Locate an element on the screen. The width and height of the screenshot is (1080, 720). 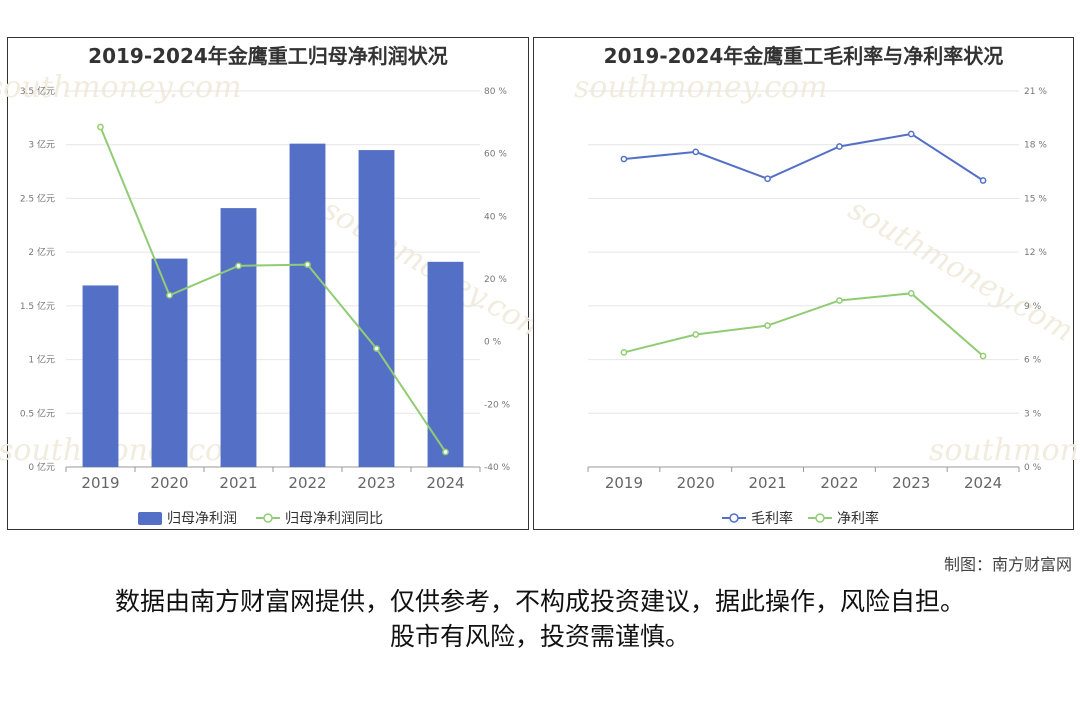
legend-label-net-margin: 净利率 is located at coordinates (858, 518).